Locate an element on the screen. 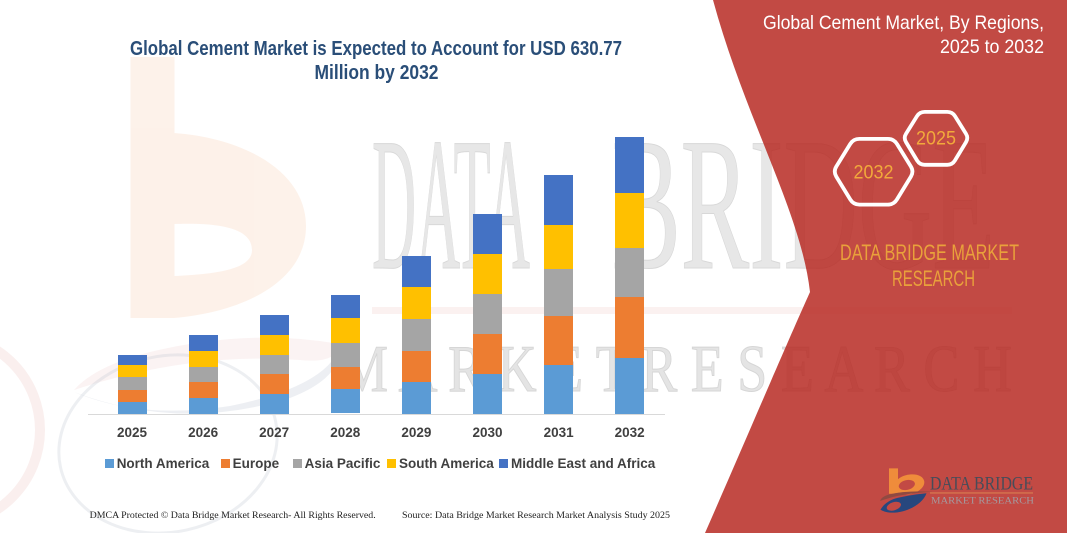 This screenshot has width=1067, height=533. svg-text:Global Cement Market, By Regio: Global Cement Market, By Regions, is located at coordinates (903, 23).